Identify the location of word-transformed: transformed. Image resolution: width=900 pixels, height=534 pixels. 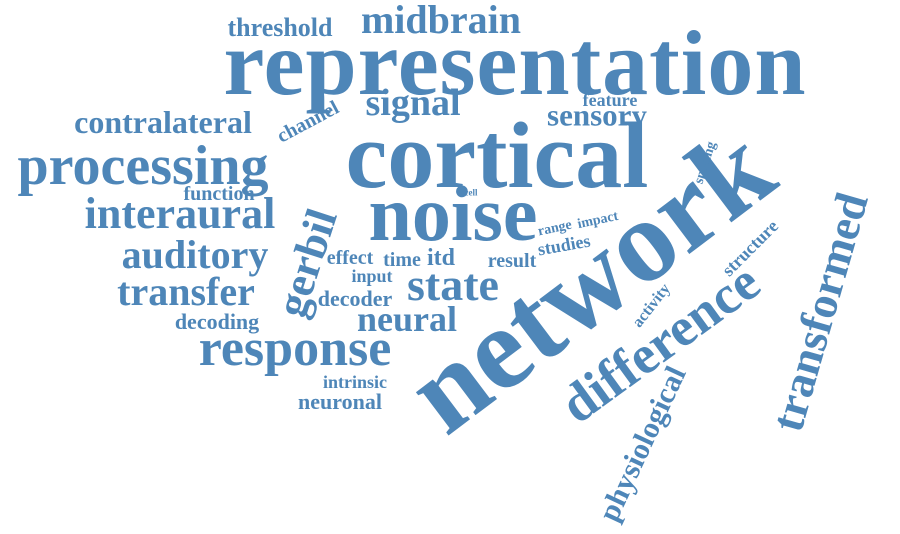
(819, 311).